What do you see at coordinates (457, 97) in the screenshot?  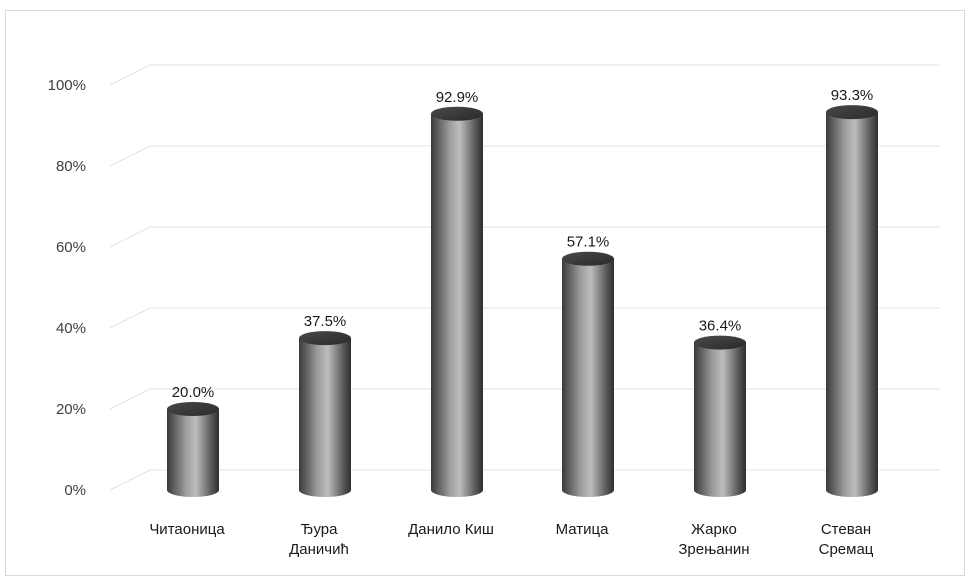 I see `data-label: 92.9%` at bounding box center [457, 97].